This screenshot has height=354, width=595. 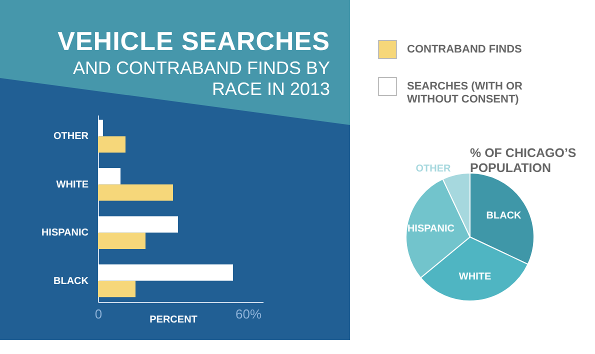 I want to click on slice-label: HISPANIC, so click(x=430, y=228).